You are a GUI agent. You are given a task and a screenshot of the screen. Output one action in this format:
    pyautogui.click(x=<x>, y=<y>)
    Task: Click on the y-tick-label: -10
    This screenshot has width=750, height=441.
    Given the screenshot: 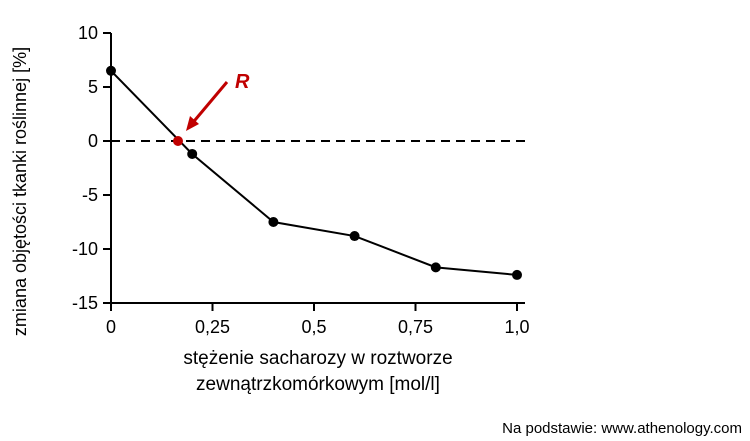 What is the action you would take?
    pyautogui.click(x=85, y=249)
    